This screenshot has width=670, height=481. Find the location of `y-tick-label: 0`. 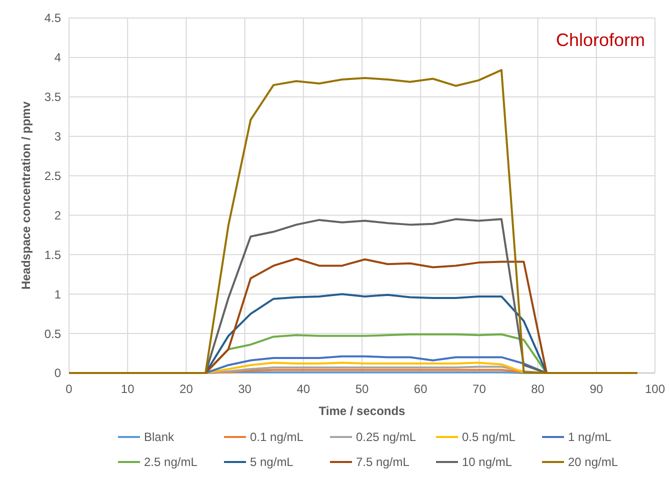

y-tick-label: 0 is located at coordinates (58, 373).